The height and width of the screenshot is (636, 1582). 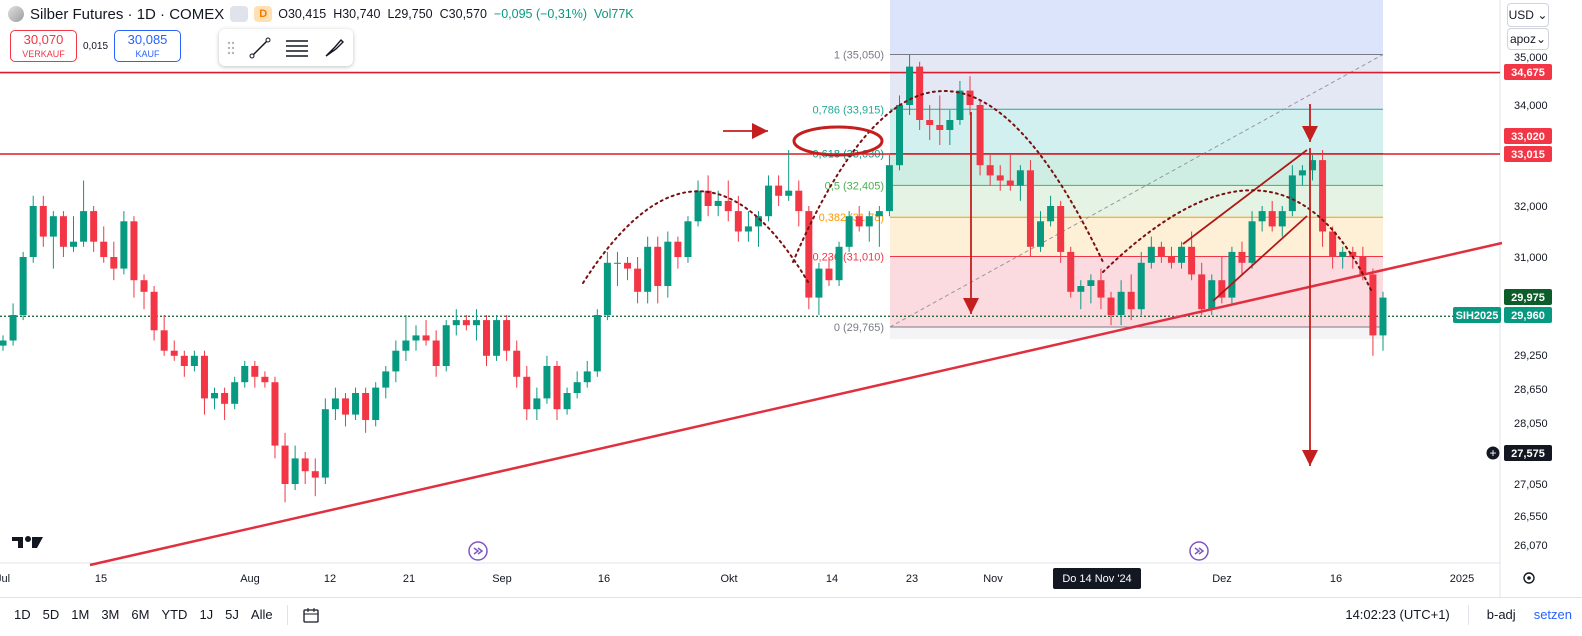 What do you see at coordinates (1397, 614) in the screenshot?
I see `clock-time: 14:02:23 (UTC+1)` at bounding box center [1397, 614].